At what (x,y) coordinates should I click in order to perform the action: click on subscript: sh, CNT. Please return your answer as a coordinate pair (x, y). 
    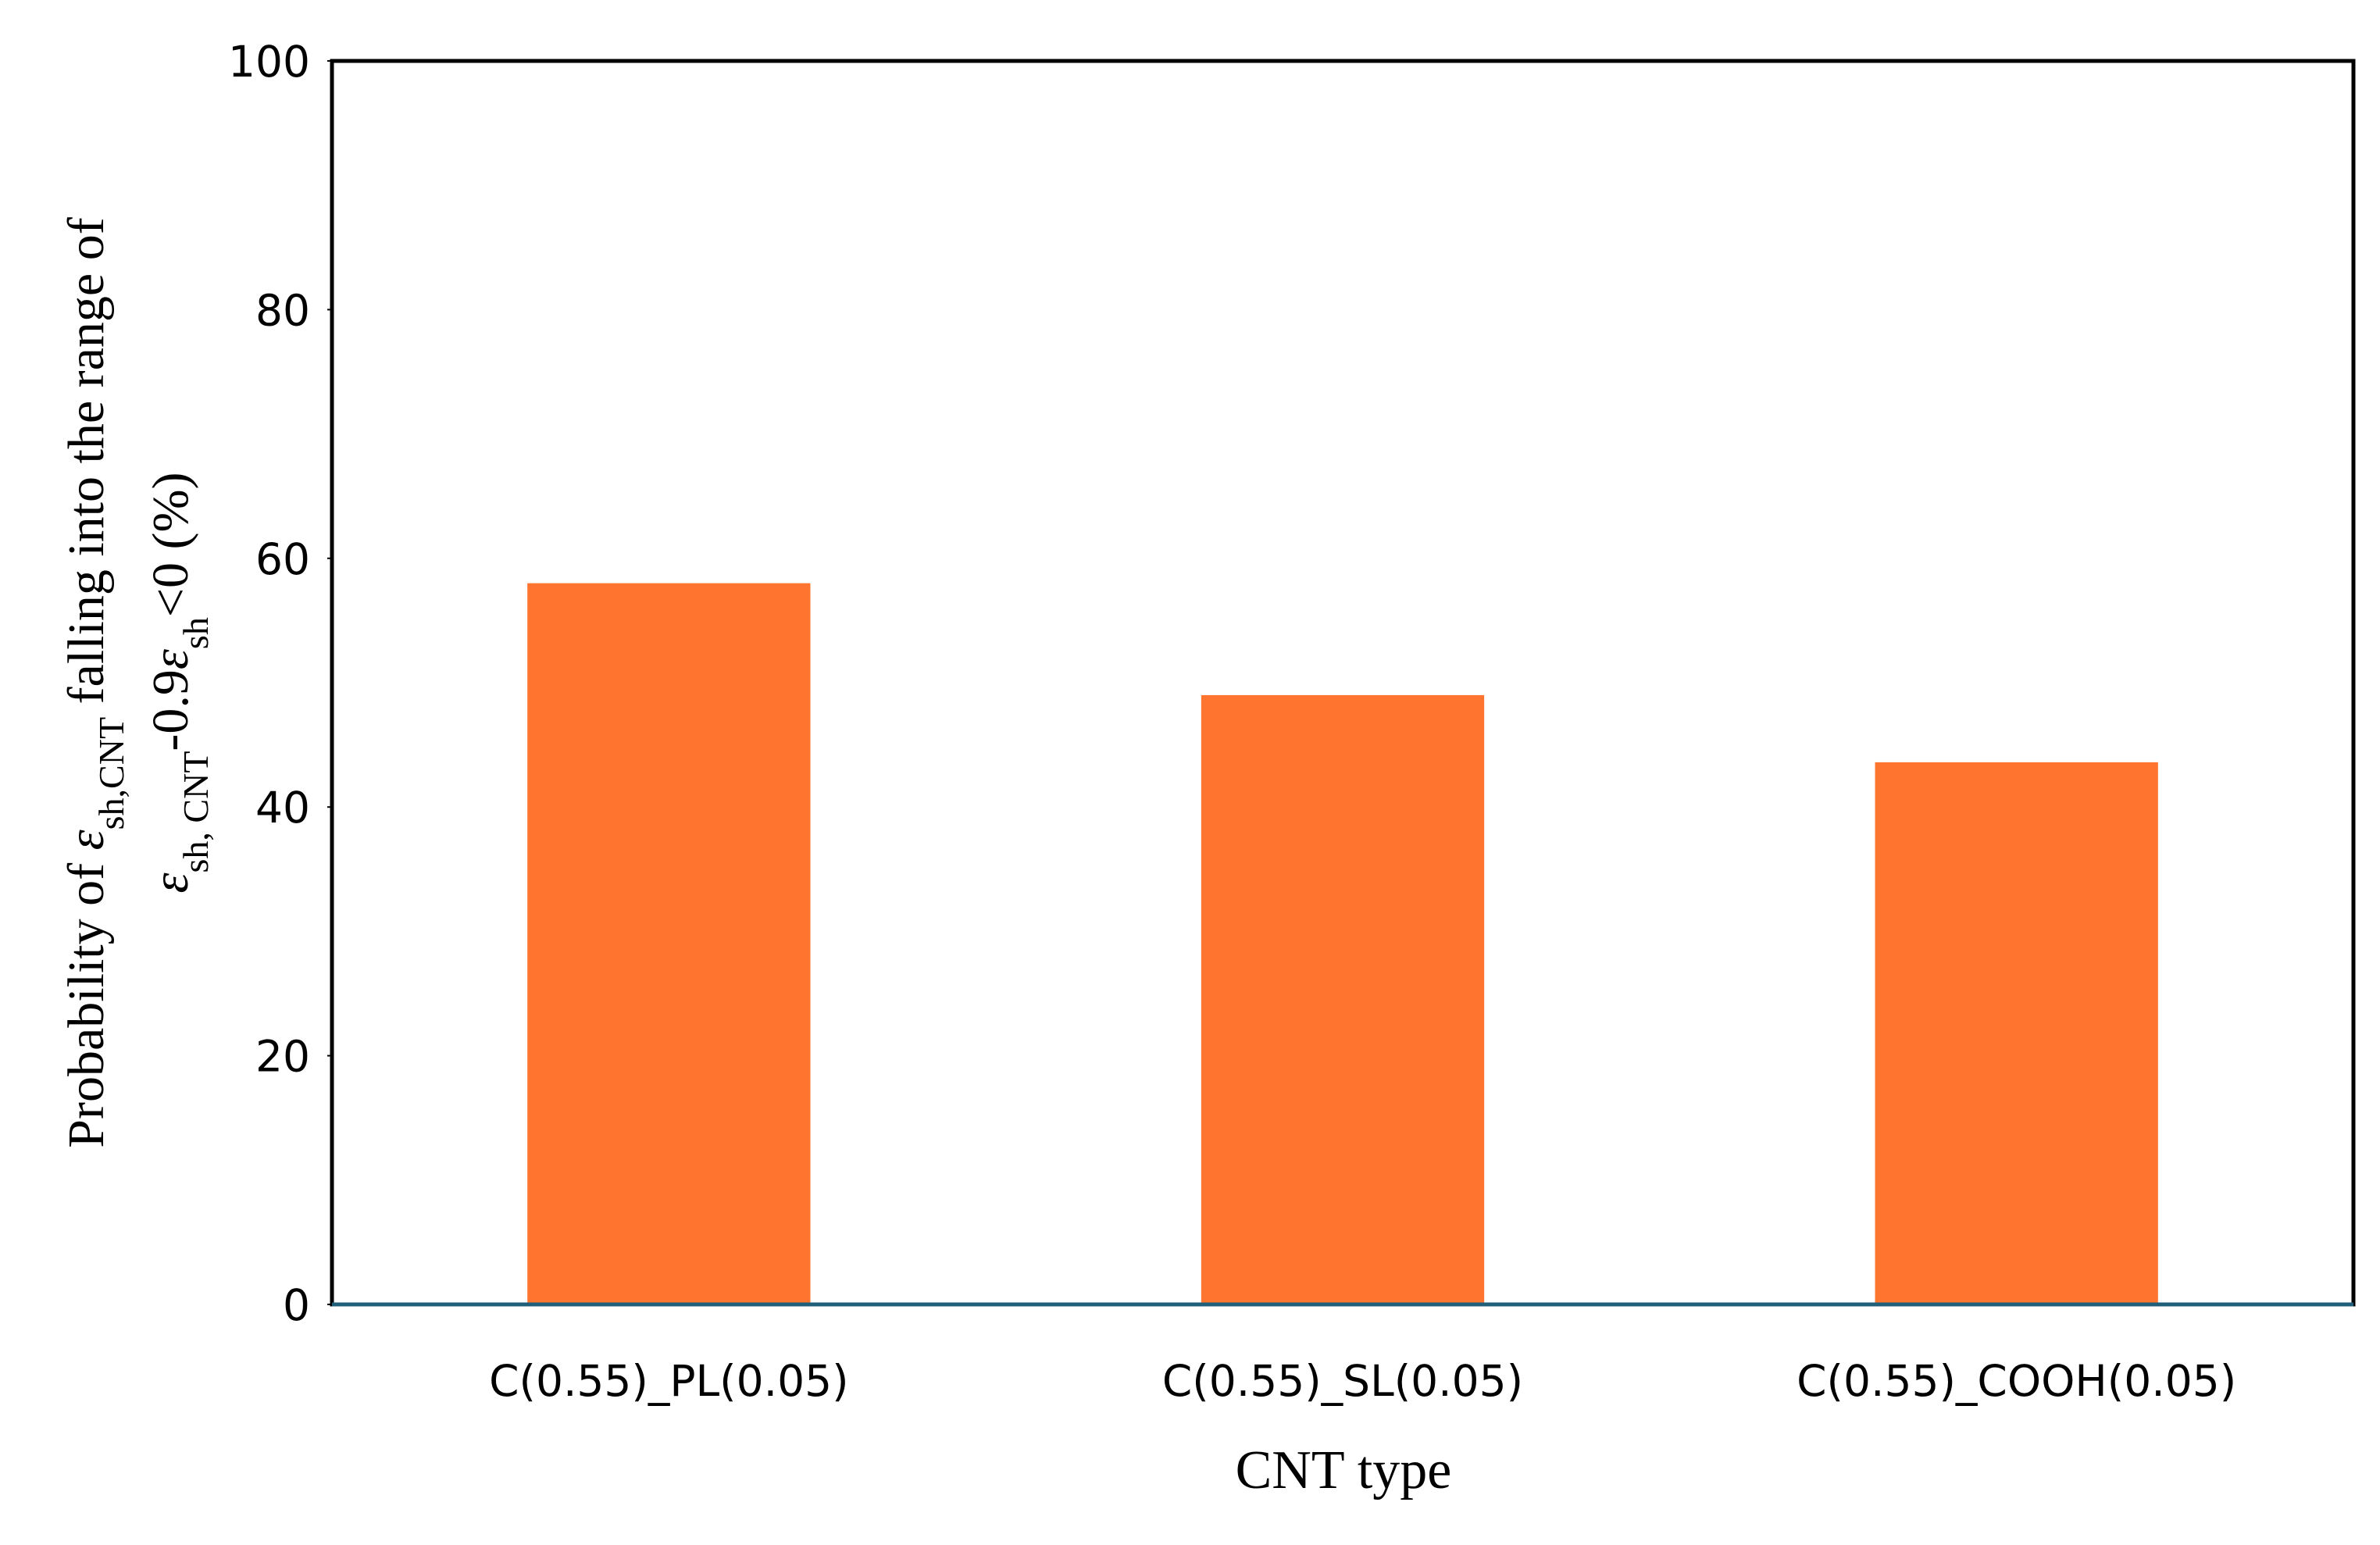
    Looking at the image, I should click on (196, 812).